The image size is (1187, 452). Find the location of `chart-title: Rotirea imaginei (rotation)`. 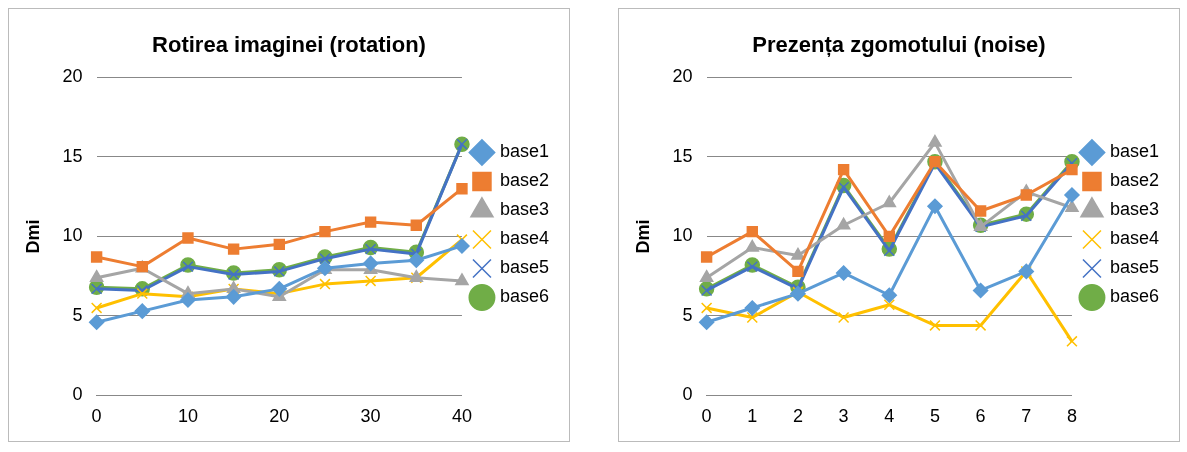

chart-title: Rotirea imaginei (rotation) is located at coordinates (289, 45).